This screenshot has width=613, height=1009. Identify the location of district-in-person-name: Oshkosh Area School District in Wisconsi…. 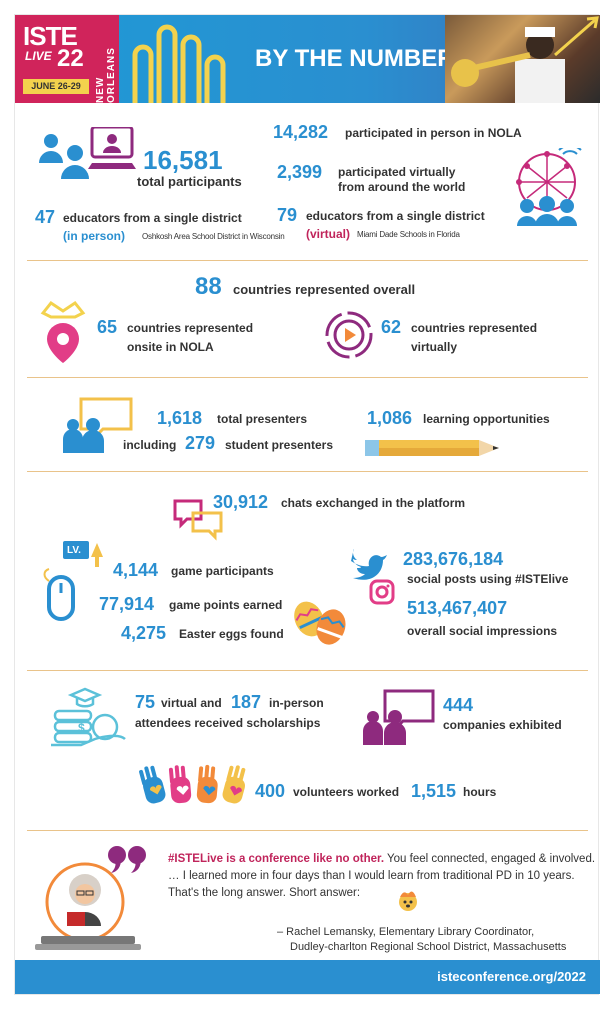
(213, 236).